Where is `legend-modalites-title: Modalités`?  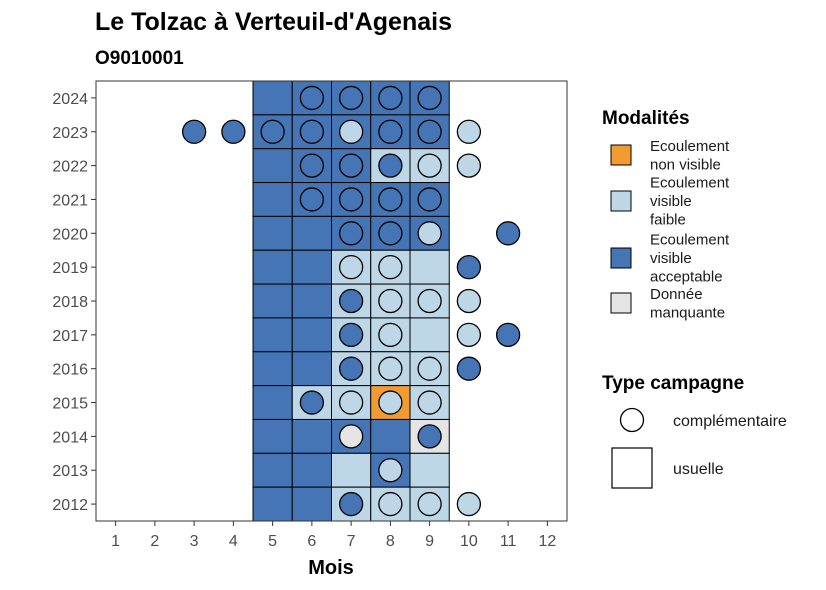
legend-modalites-title: Modalités is located at coordinates (646, 118).